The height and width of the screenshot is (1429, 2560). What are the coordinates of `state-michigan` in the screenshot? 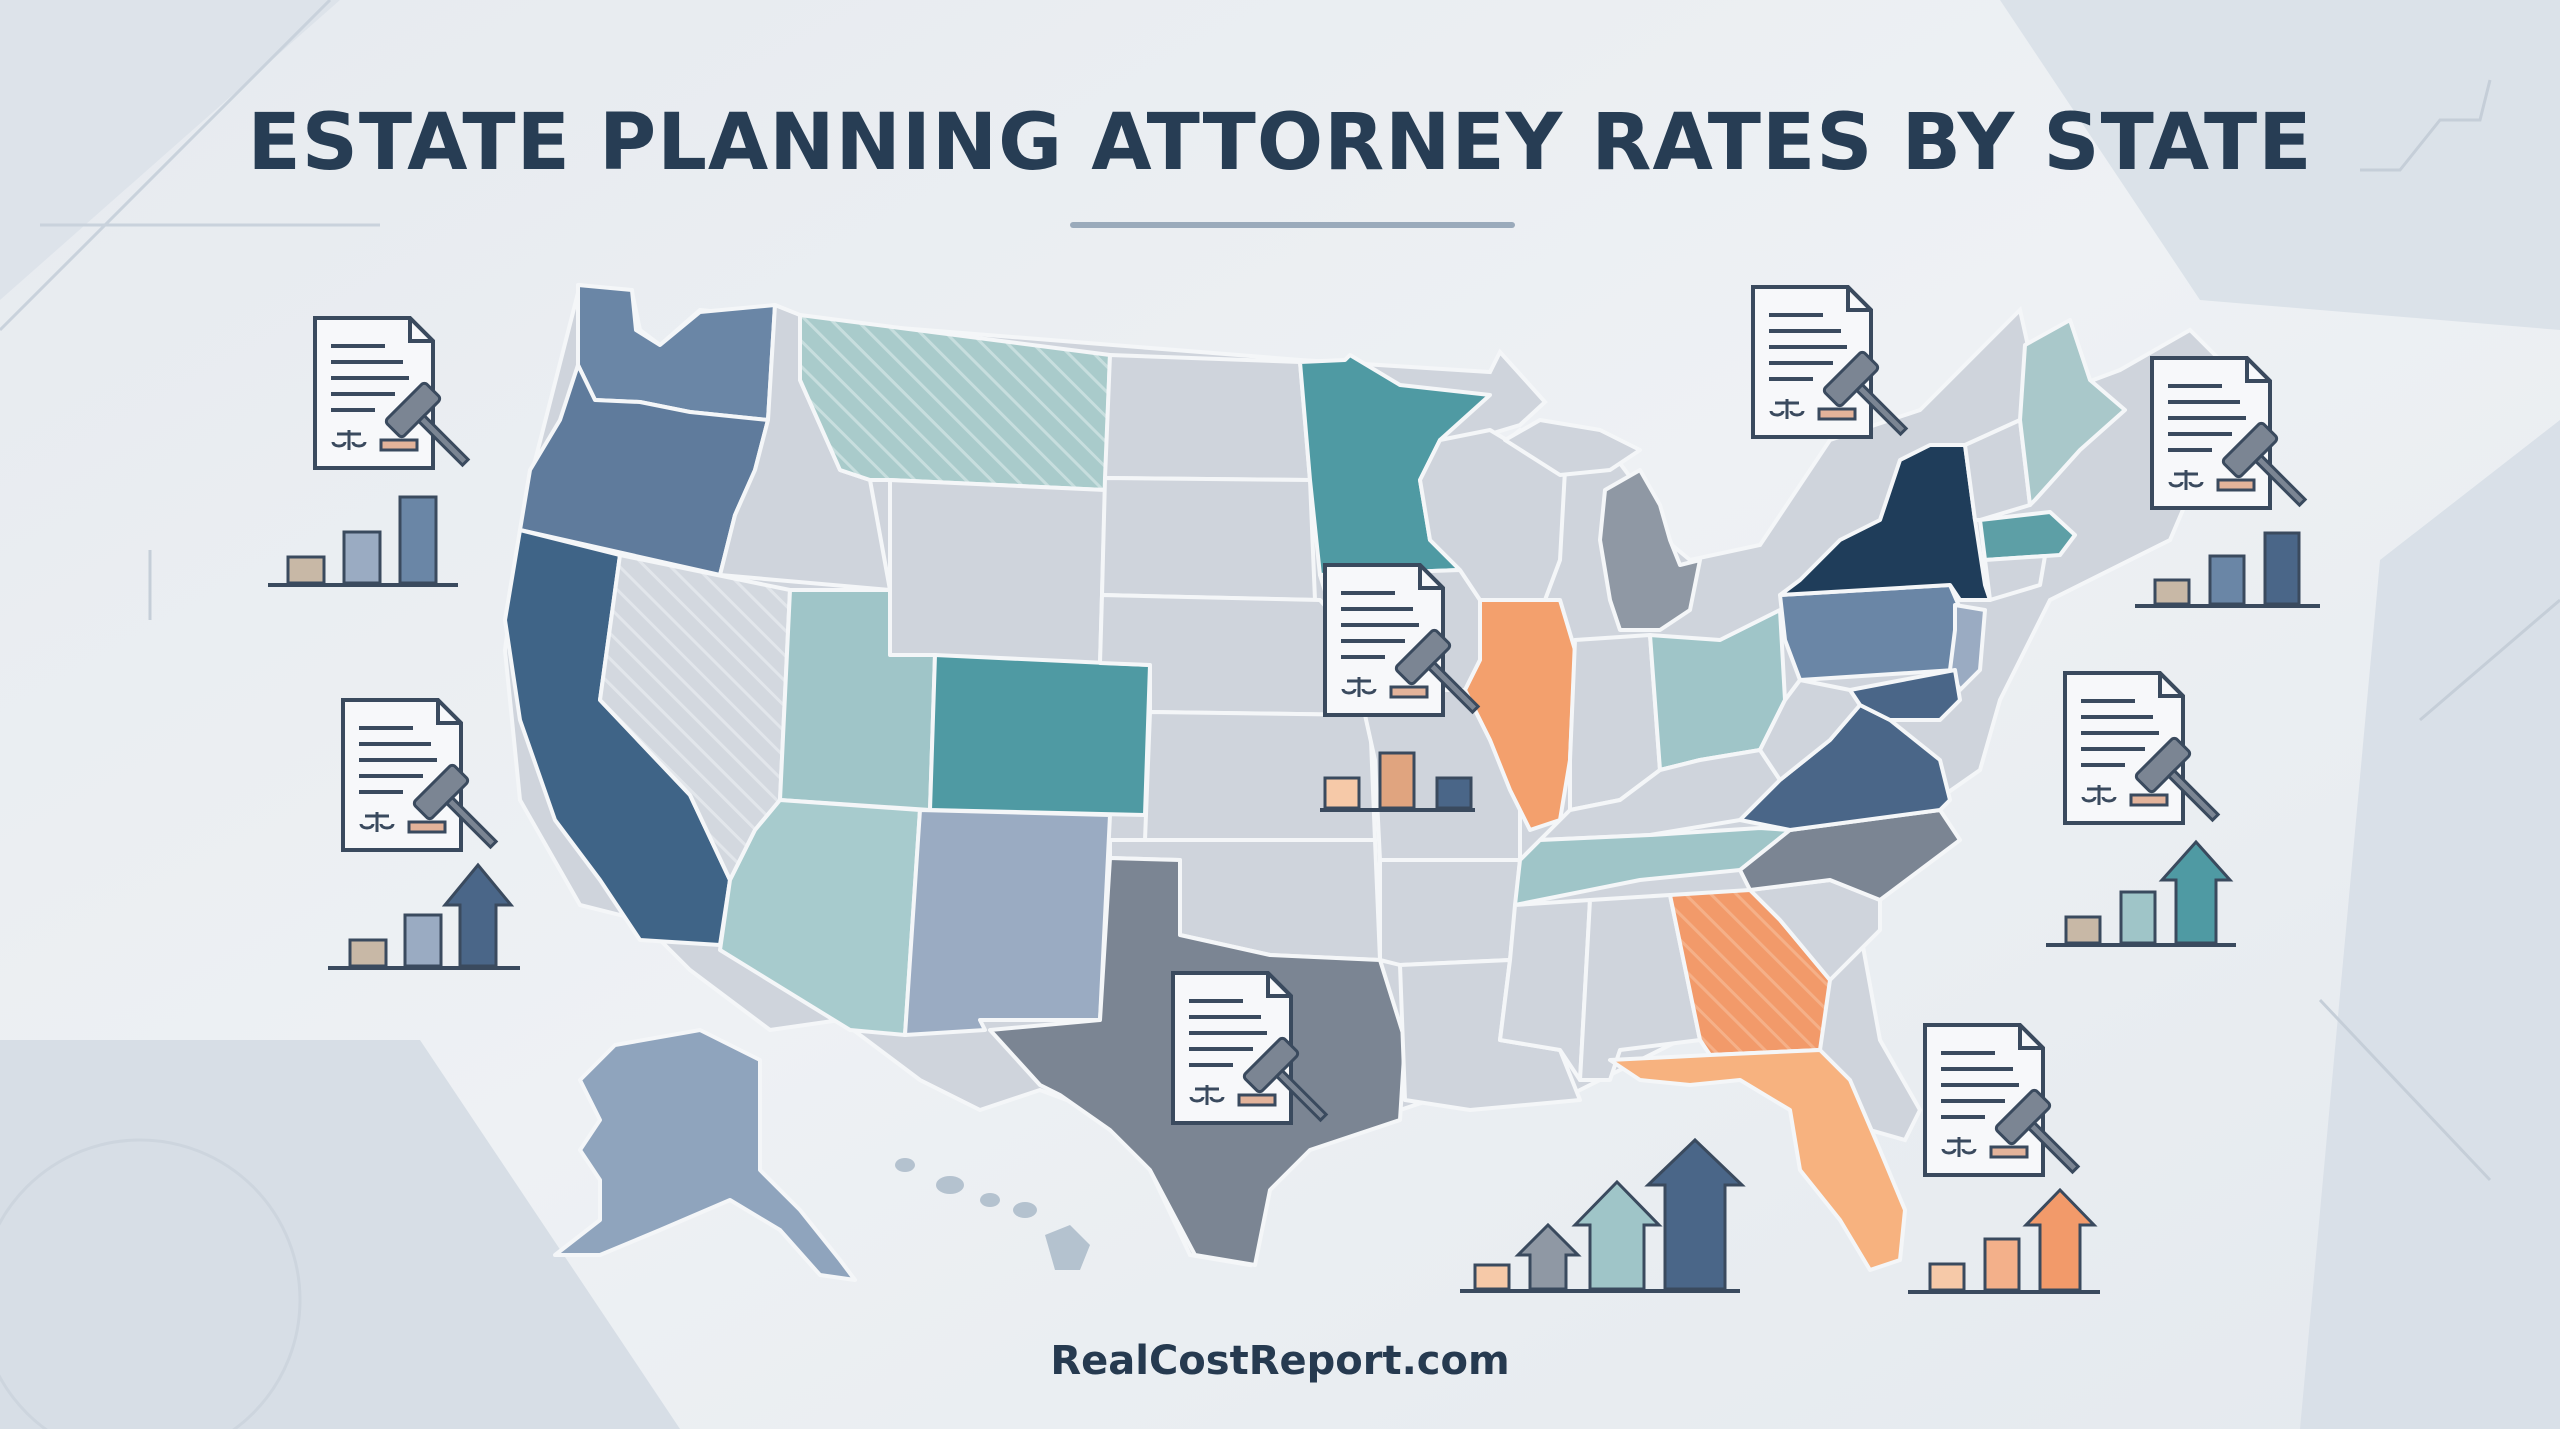 It's located at (1650, 550).